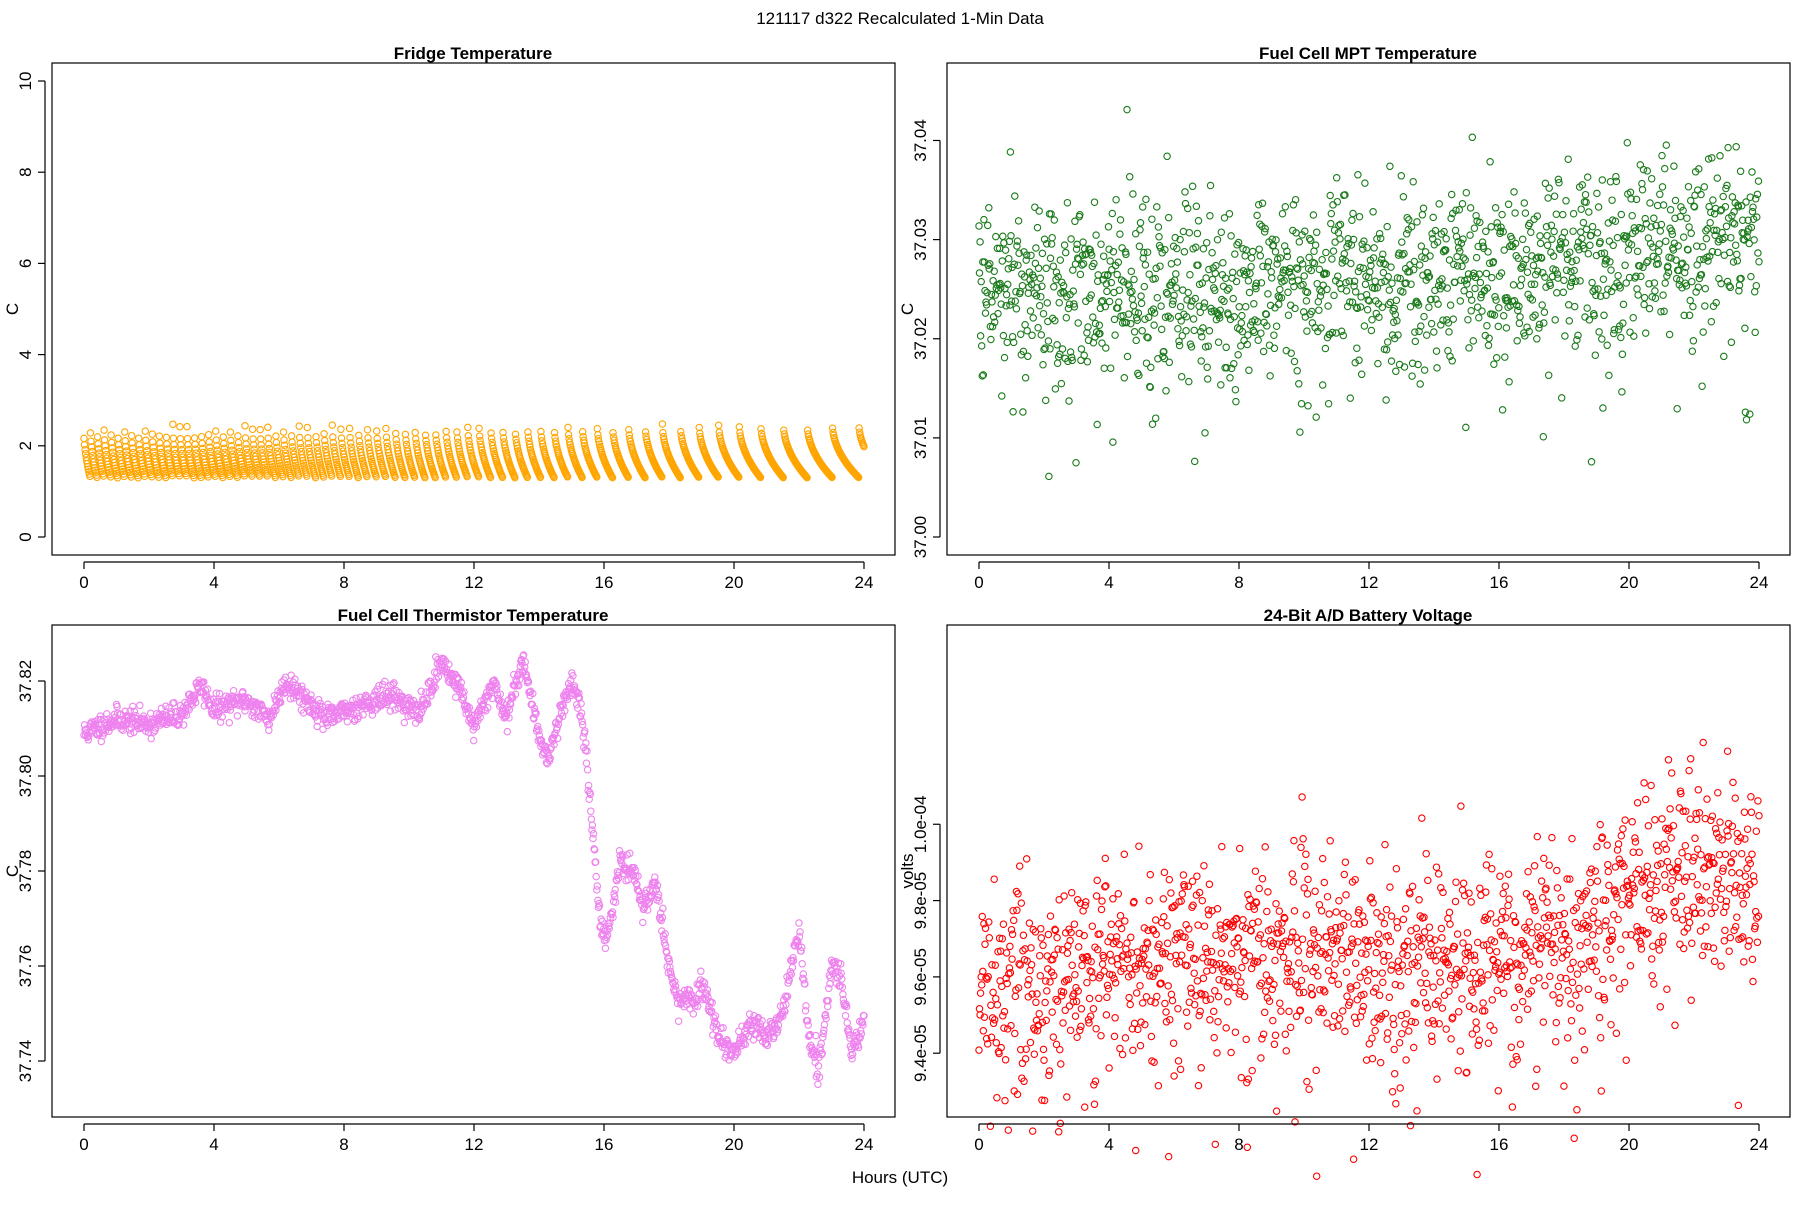 The image size is (1800, 1205). What do you see at coordinates (25, 1061) in the screenshot?
I see `y-tick-label: 37.74` at bounding box center [25, 1061].